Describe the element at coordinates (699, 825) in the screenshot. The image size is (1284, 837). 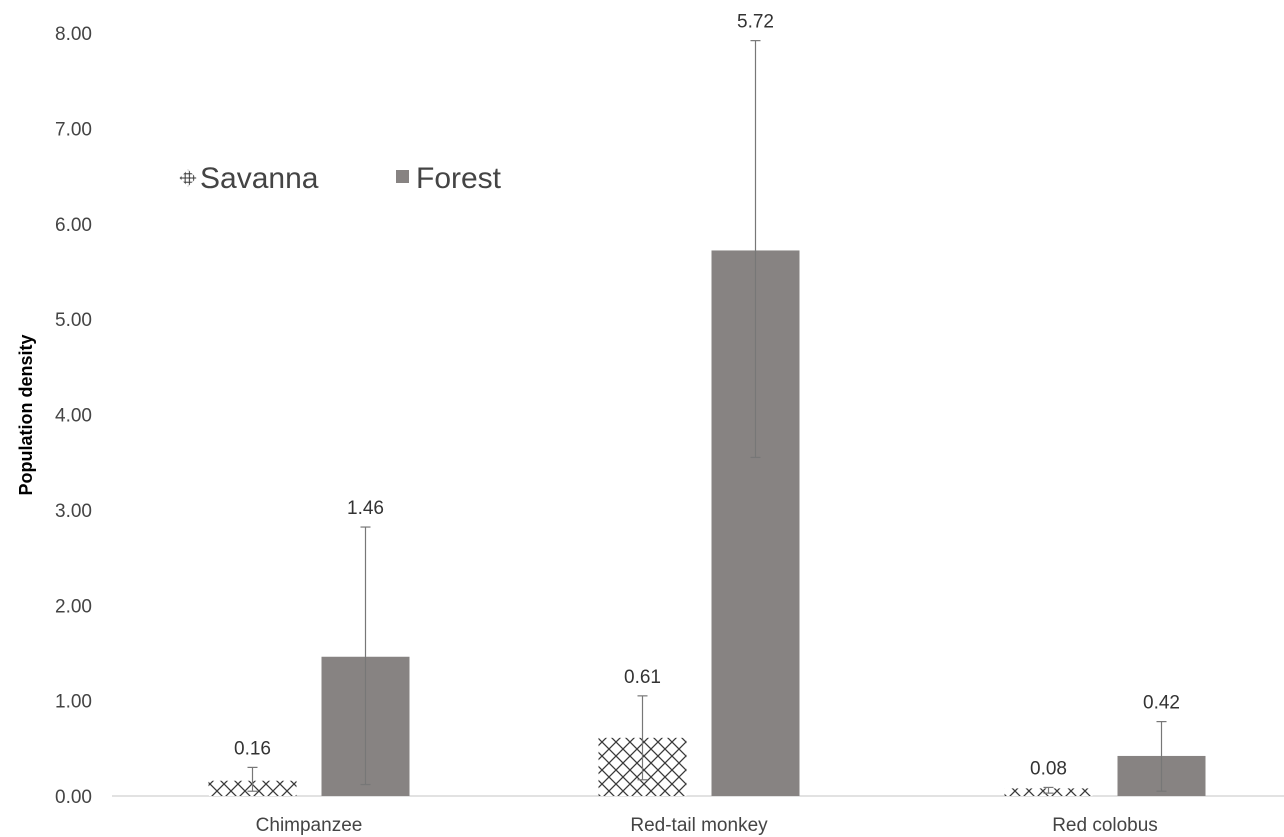
I see `x-category-label: Red-tail monkey` at that location.